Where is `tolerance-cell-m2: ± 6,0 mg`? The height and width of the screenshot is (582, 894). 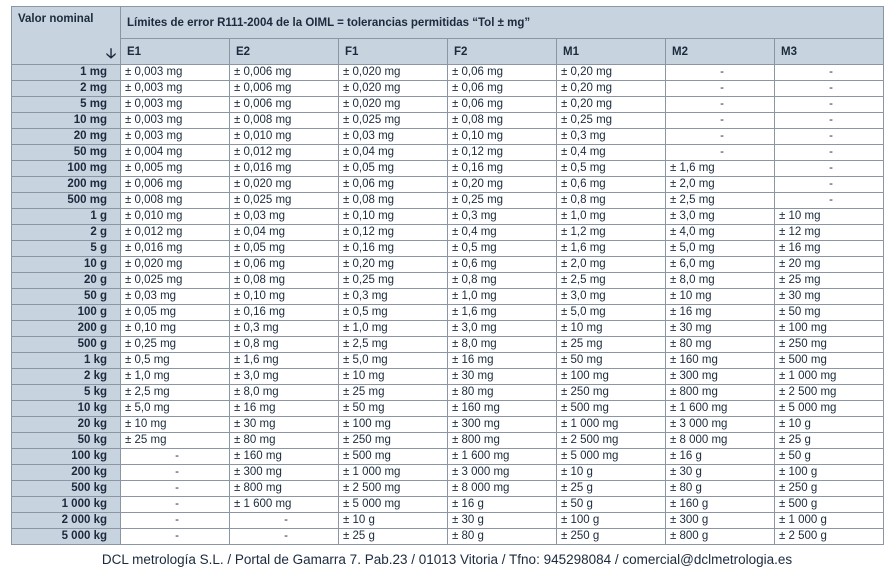 tolerance-cell-m2: ± 6,0 mg is located at coordinates (720, 264).